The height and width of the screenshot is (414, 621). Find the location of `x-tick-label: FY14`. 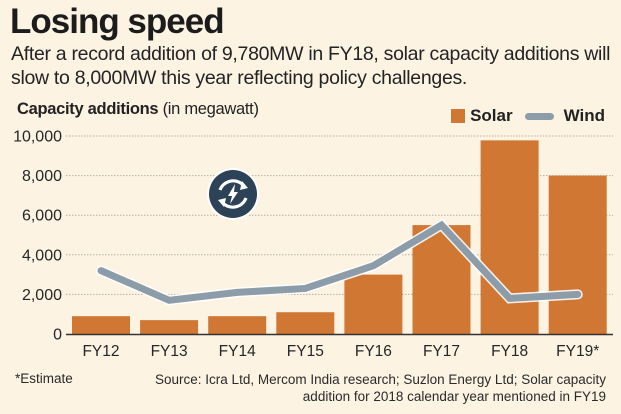

x-tick-label: FY14 is located at coordinates (237, 351).